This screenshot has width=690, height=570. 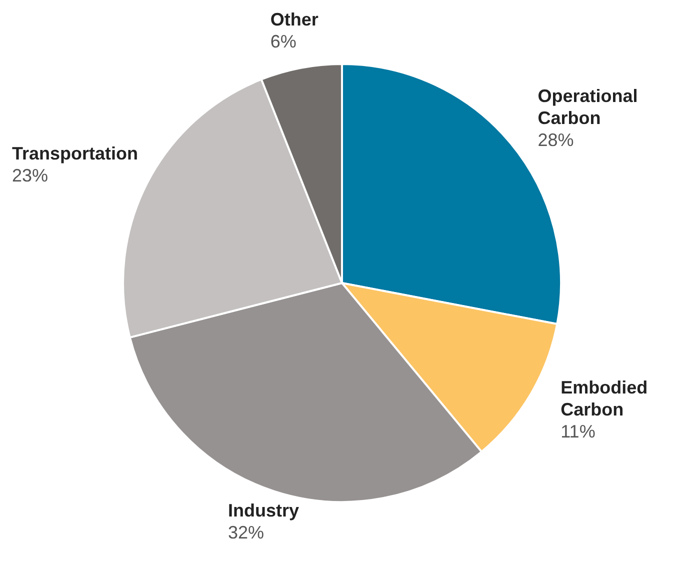 What do you see at coordinates (246, 532) in the screenshot?
I see `data-label: 32%` at bounding box center [246, 532].